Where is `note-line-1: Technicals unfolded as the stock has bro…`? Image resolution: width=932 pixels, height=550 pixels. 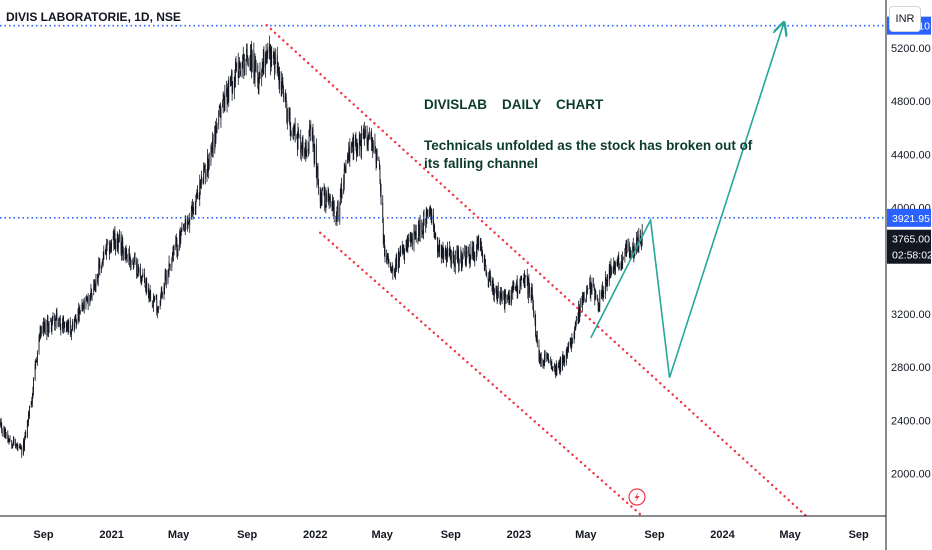
note-line-1: Technicals unfolded as the stock has bro… is located at coordinates (588, 145).